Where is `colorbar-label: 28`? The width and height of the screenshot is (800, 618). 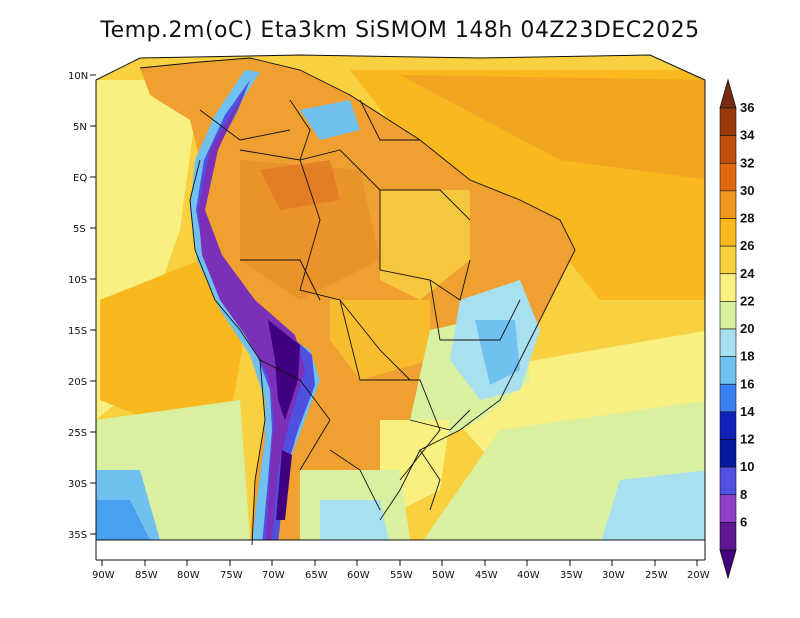 colorbar-label: 28 is located at coordinates (747, 218).